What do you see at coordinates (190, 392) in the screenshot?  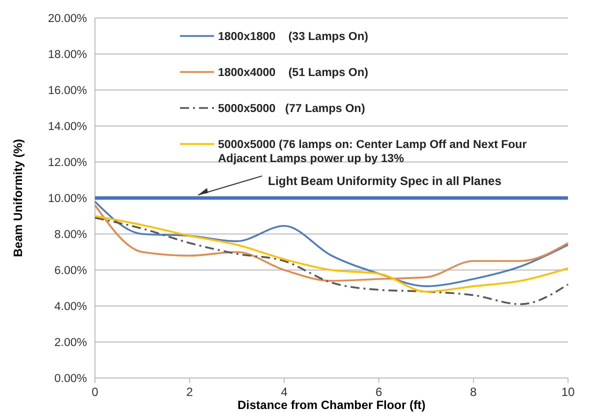 I see `x-tick-label: 2` at bounding box center [190, 392].